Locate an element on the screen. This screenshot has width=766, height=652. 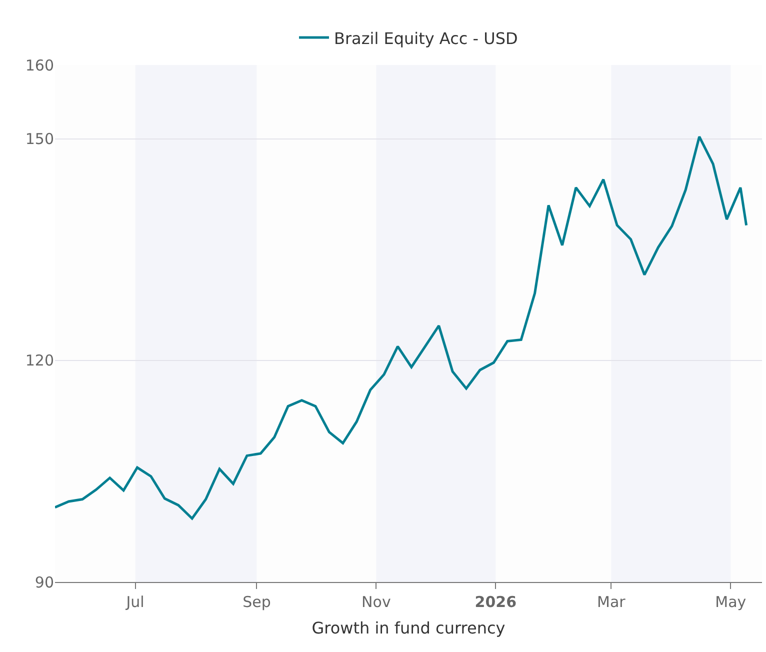
y-tick-label: 90 is located at coordinates (44, 582).